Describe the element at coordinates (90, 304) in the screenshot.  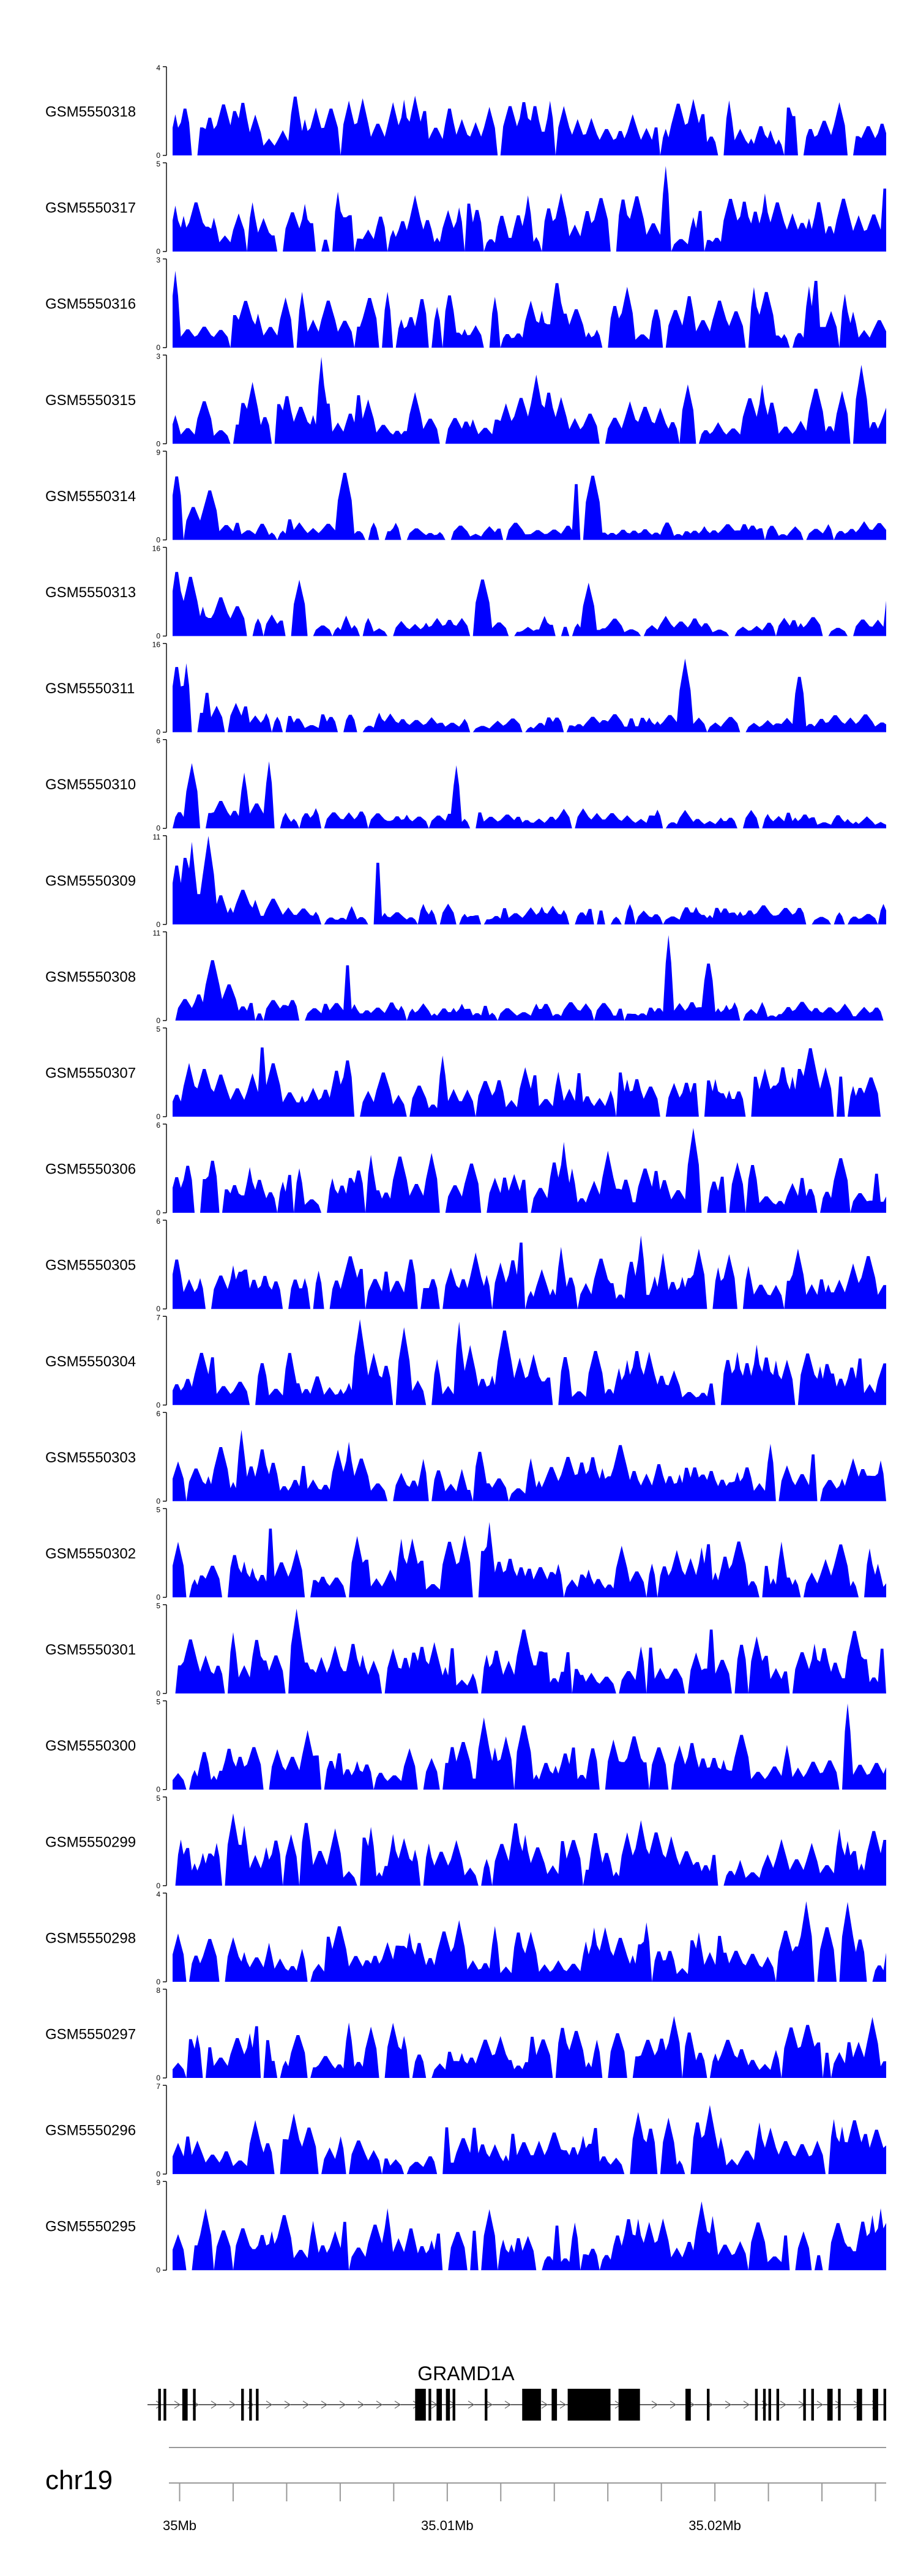
I see `track-label: GSM5550316` at that location.